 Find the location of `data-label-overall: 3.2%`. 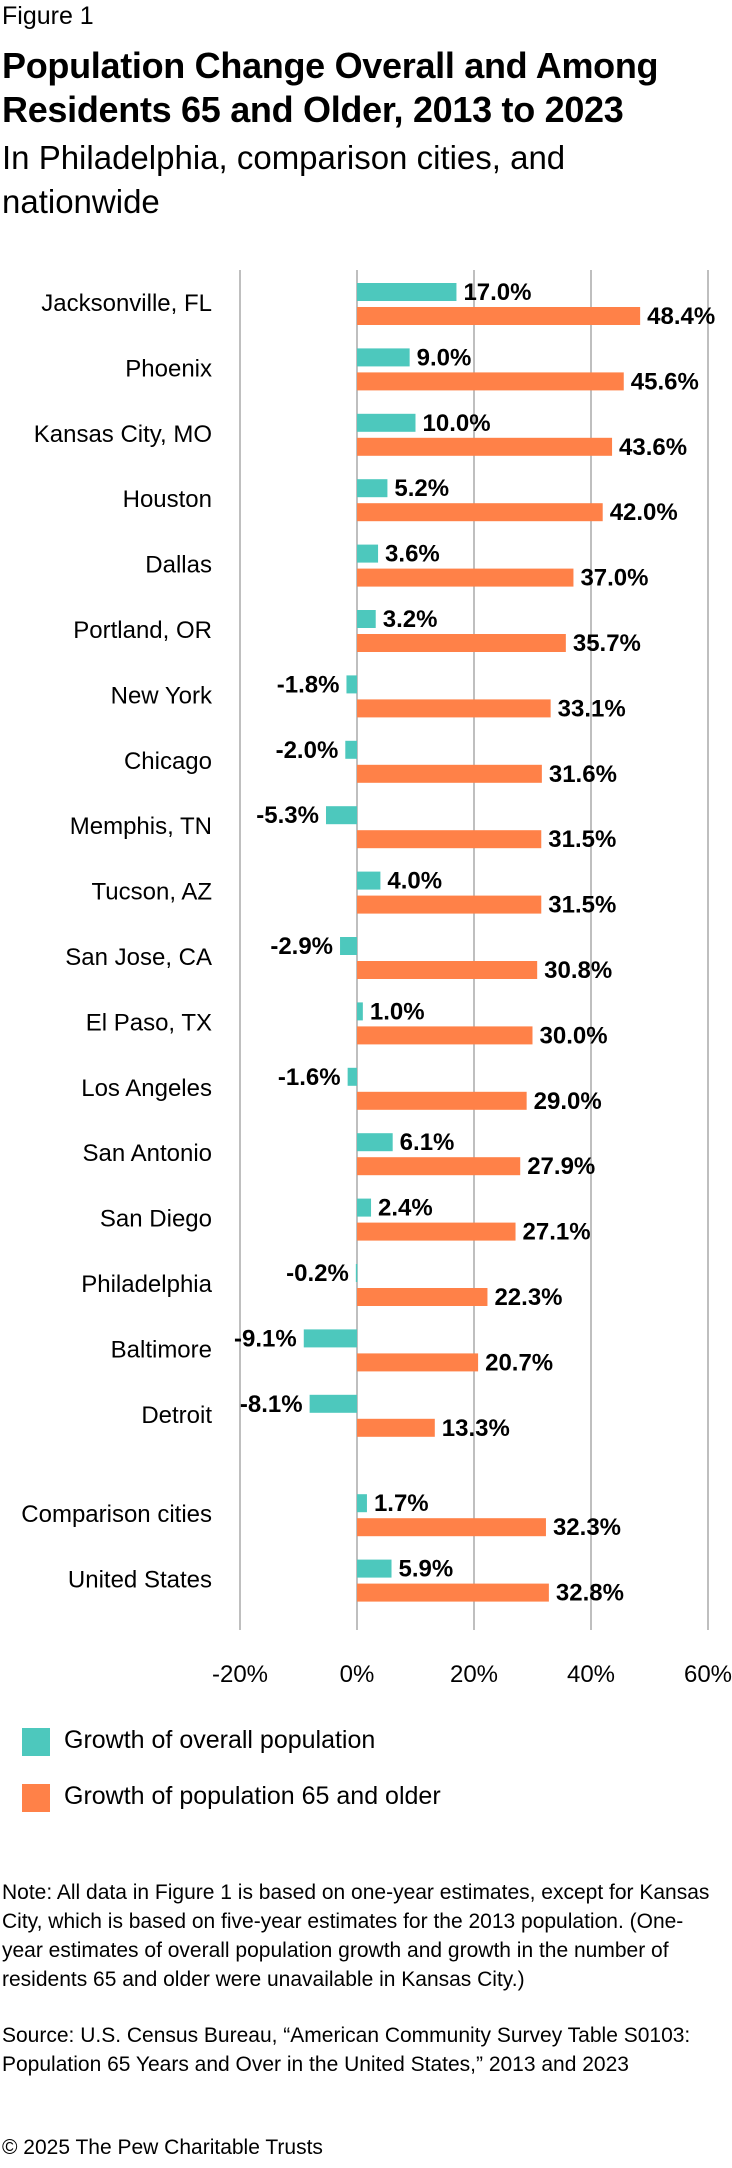

data-label-overall: 3.2% is located at coordinates (410, 619).